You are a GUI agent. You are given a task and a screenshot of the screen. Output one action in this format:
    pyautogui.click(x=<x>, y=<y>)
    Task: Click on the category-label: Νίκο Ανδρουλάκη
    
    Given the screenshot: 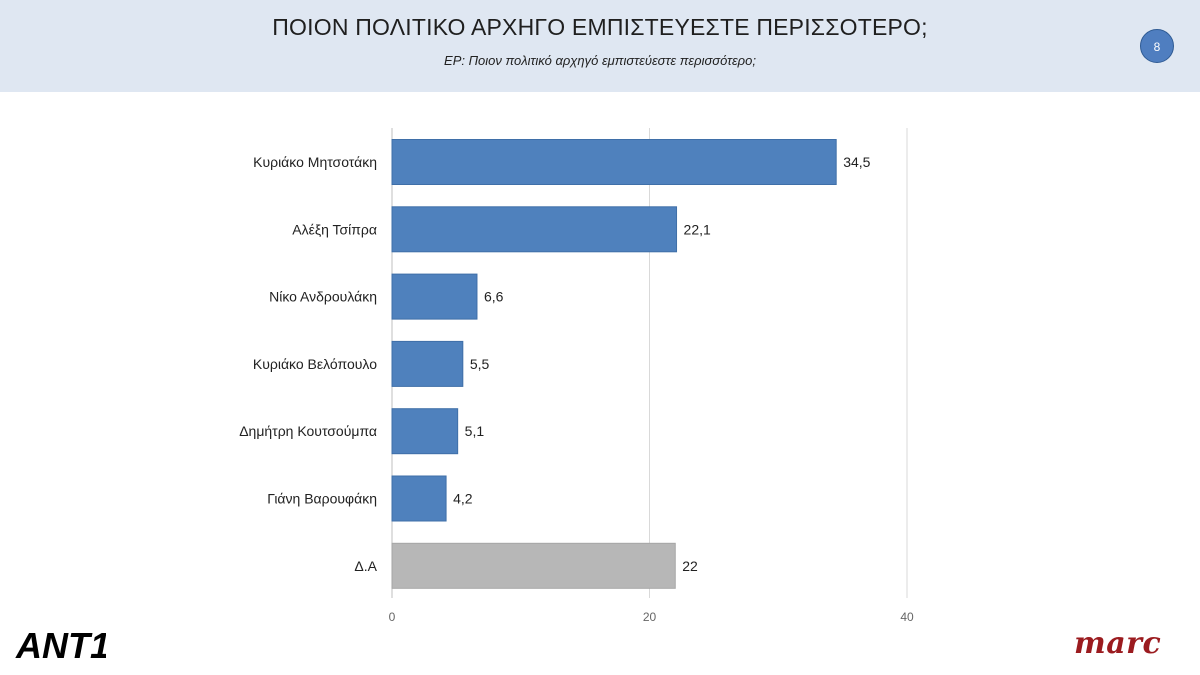 What is the action you would take?
    pyautogui.click(x=323, y=297)
    